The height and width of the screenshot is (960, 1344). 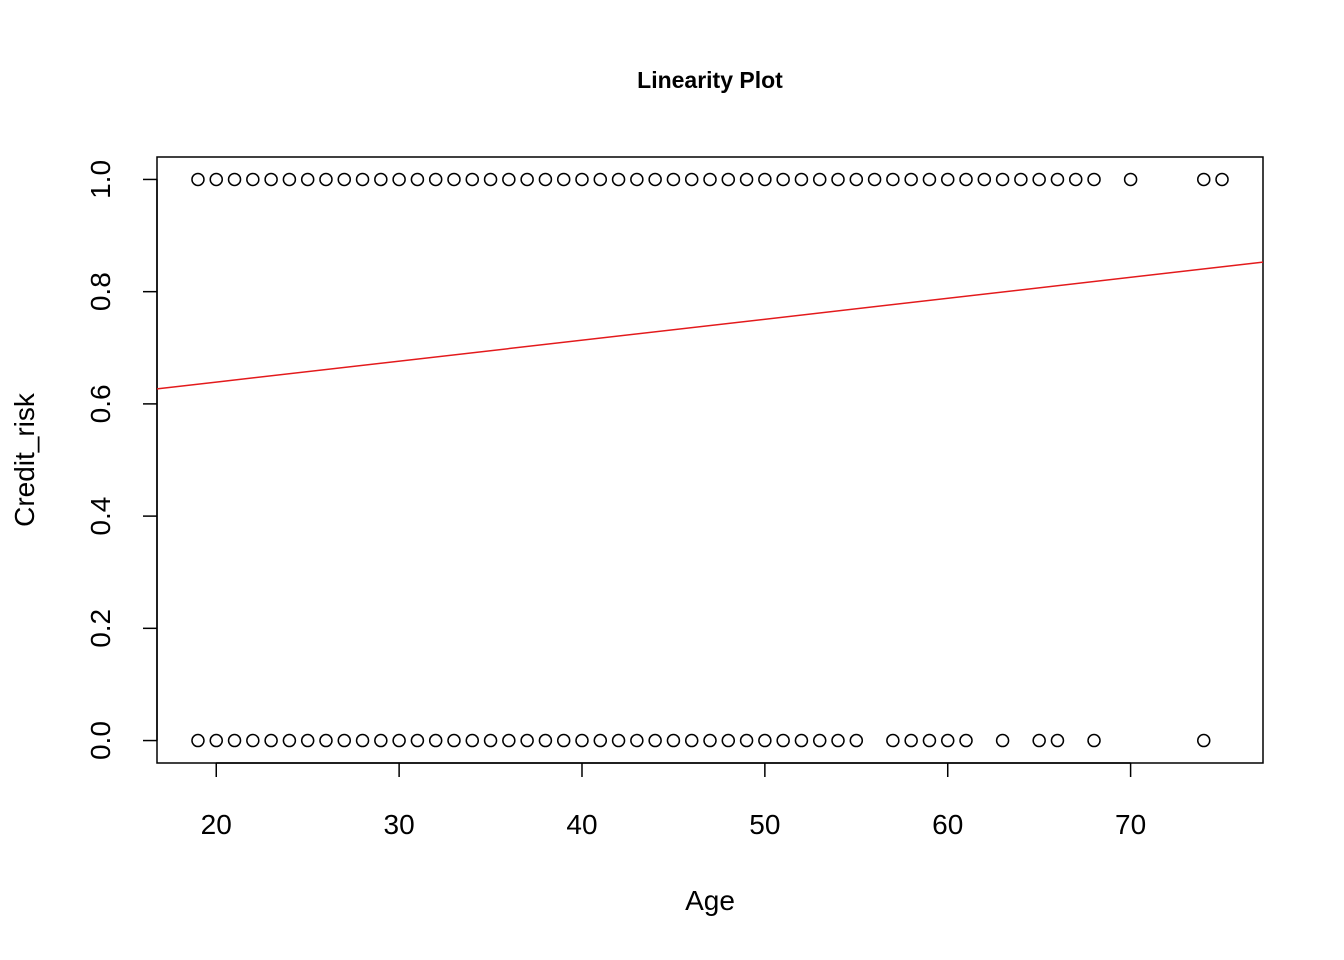 I want to click on y-tick-label: 0.6, so click(x=100, y=403).